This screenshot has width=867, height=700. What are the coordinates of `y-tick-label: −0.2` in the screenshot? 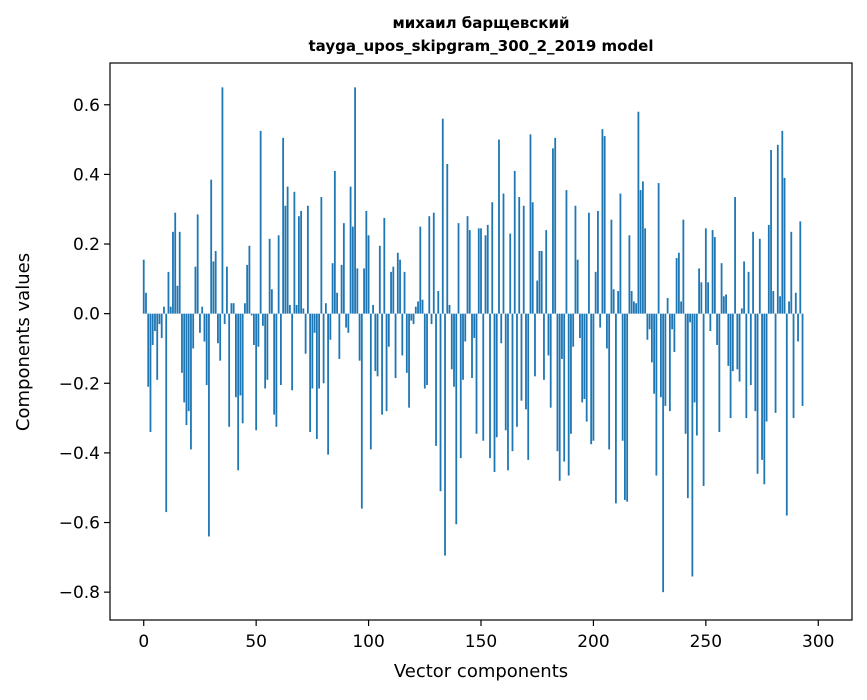 It's located at (79, 384).